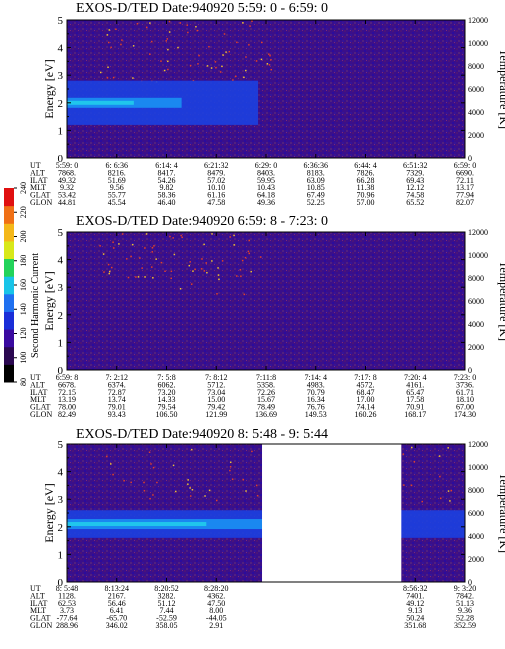  I want to click on colorbar-tick-label: 140, so click(23, 309).